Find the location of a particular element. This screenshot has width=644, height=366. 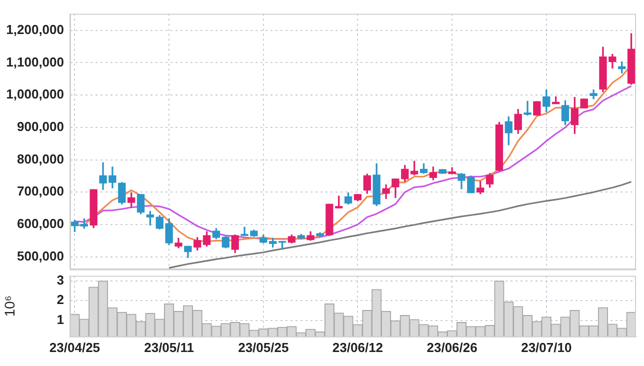

x-tick-label: 23/07/10 is located at coordinates (546, 347).